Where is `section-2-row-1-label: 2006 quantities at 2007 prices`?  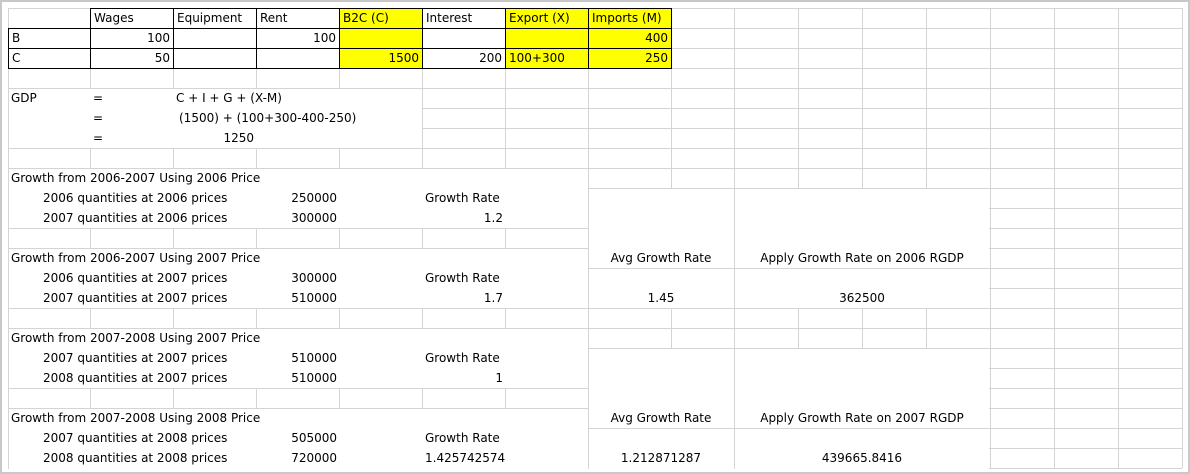 section-2-row-1-label: 2006 quantities at 2007 prices is located at coordinates (135, 278).